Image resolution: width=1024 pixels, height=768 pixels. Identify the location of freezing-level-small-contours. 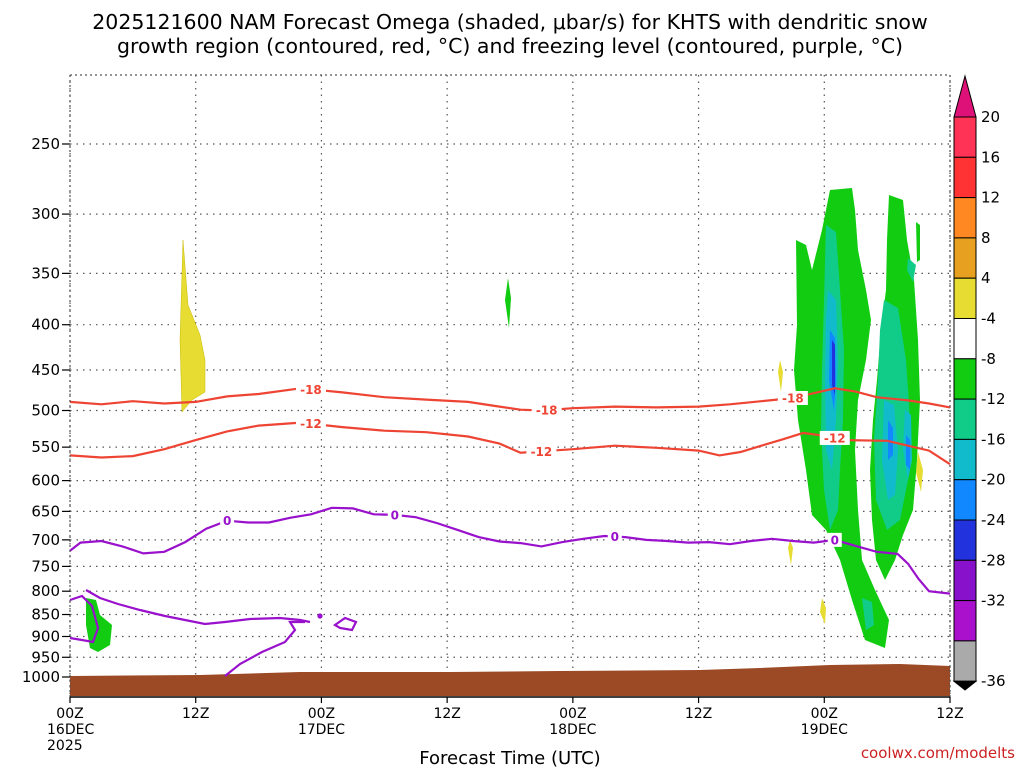
(213, 633).